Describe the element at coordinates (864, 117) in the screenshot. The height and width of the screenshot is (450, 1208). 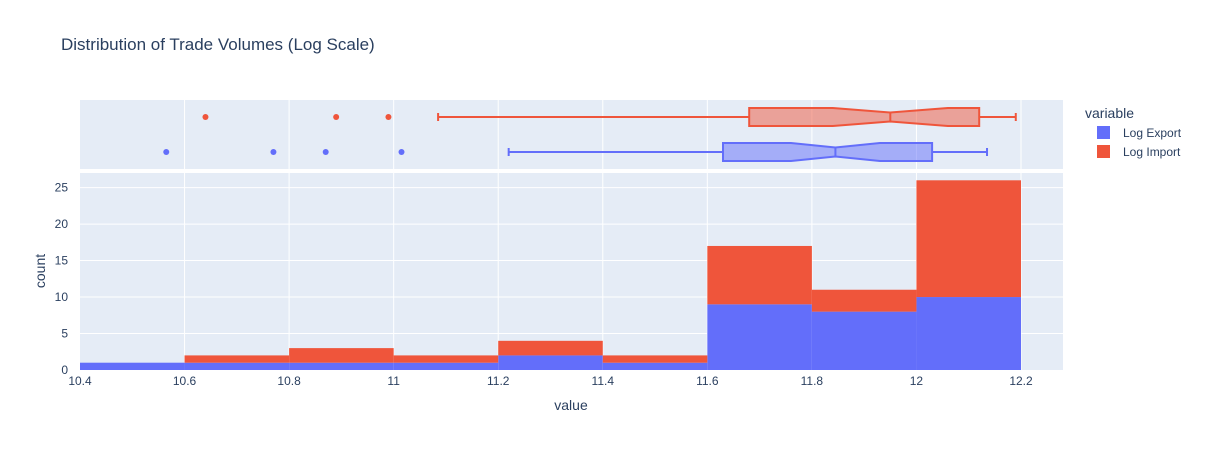
I see `box-log-import-notched-box` at that location.